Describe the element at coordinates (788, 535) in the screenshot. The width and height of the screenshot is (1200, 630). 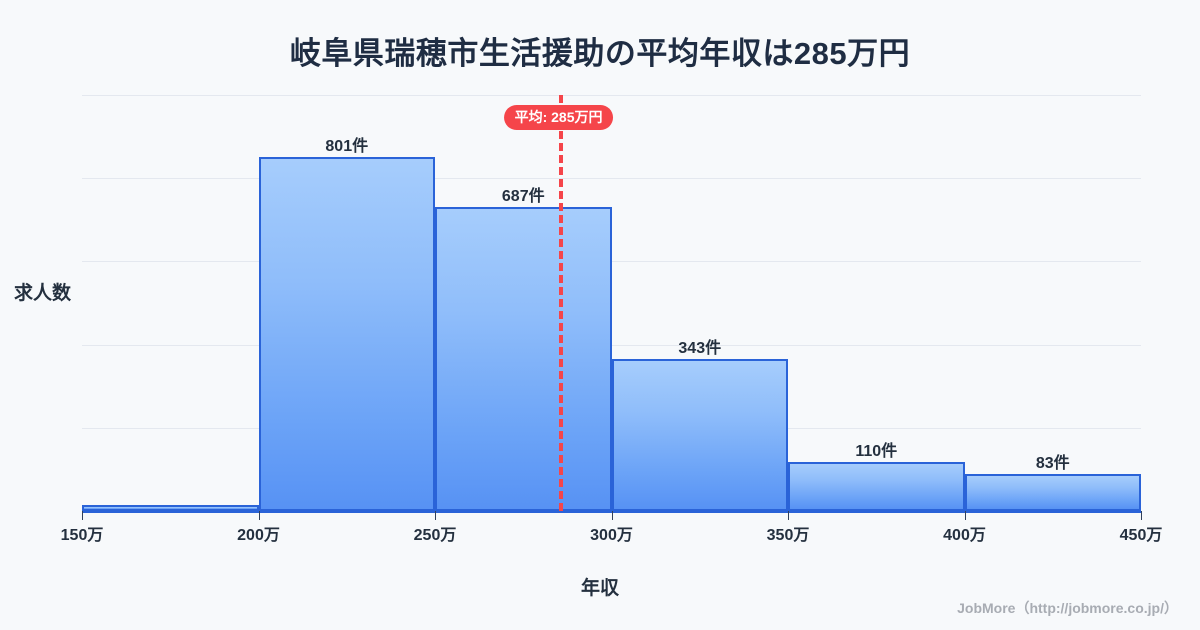
I see `x-axis-tick-label: 350万` at that location.